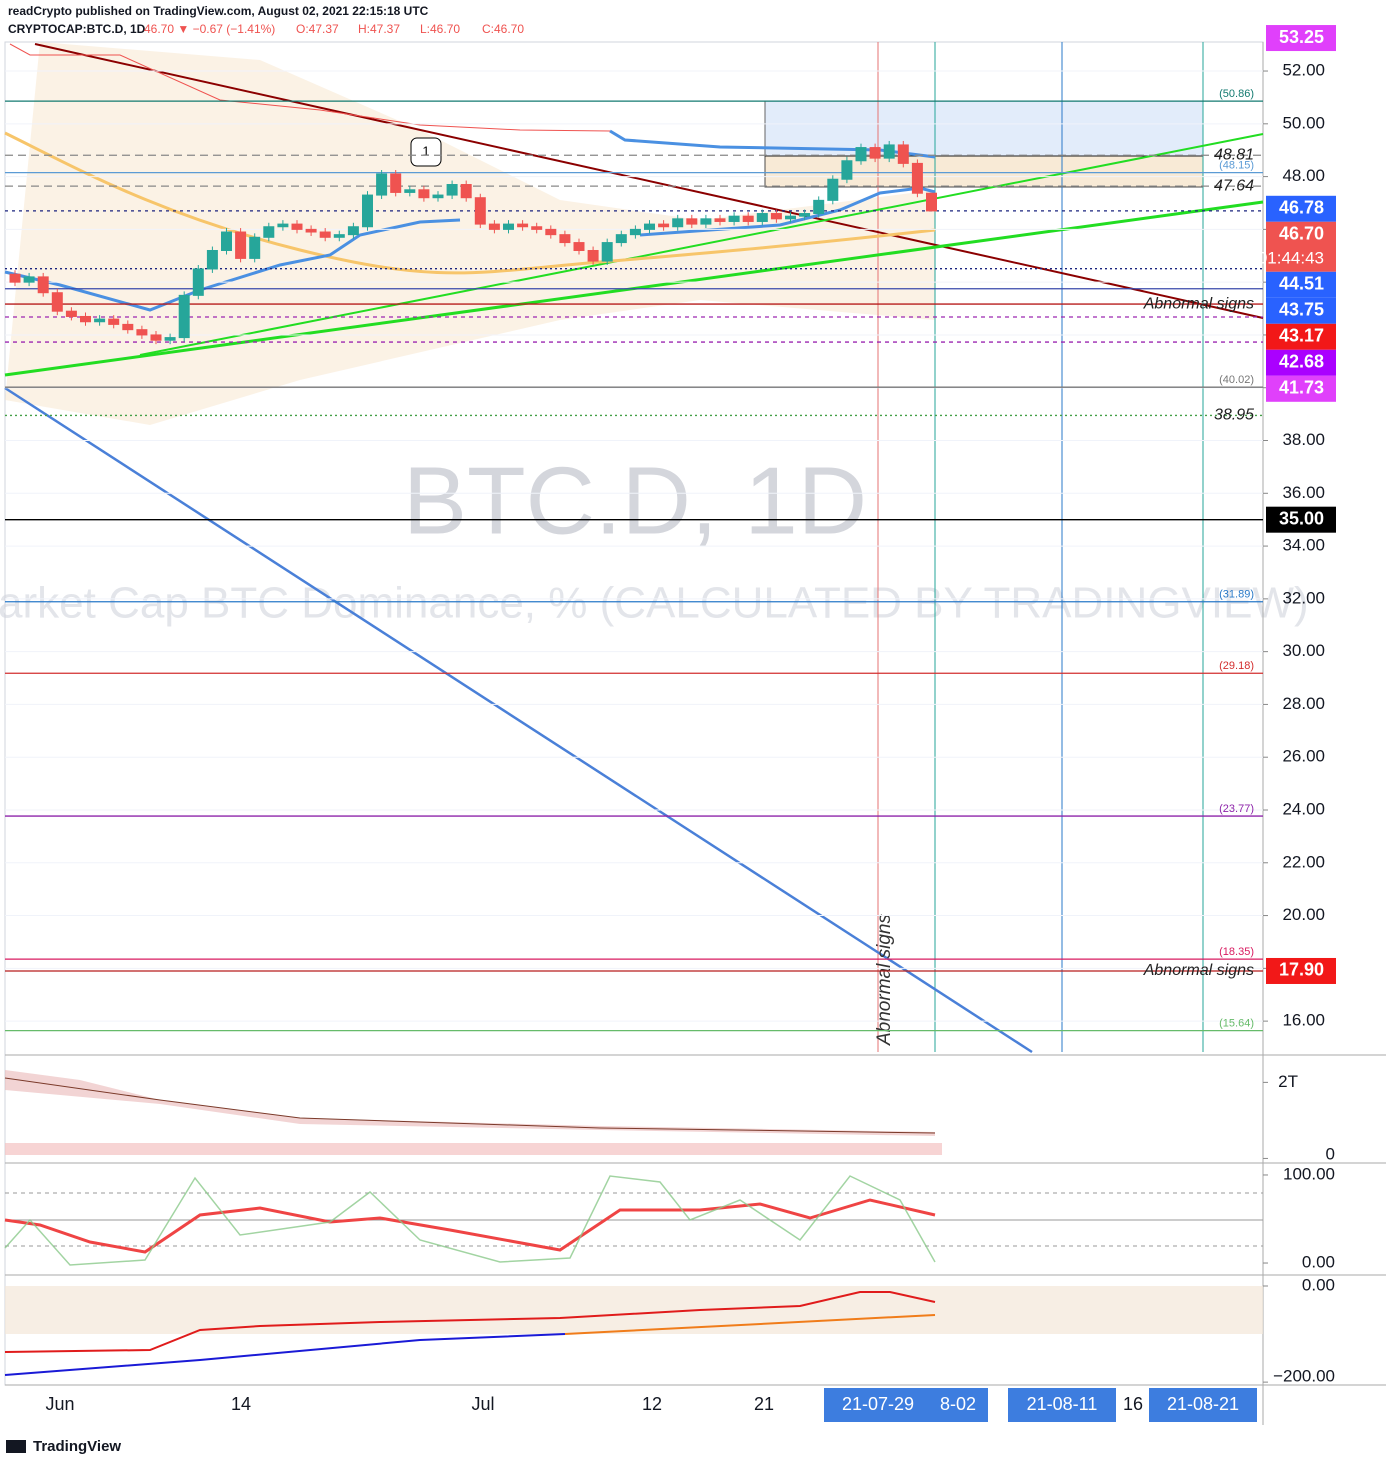 The height and width of the screenshot is (1466, 1386). Describe the element at coordinates (1301, 284) in the screenshot. I see `price-tag-label: 44.51` at that location.